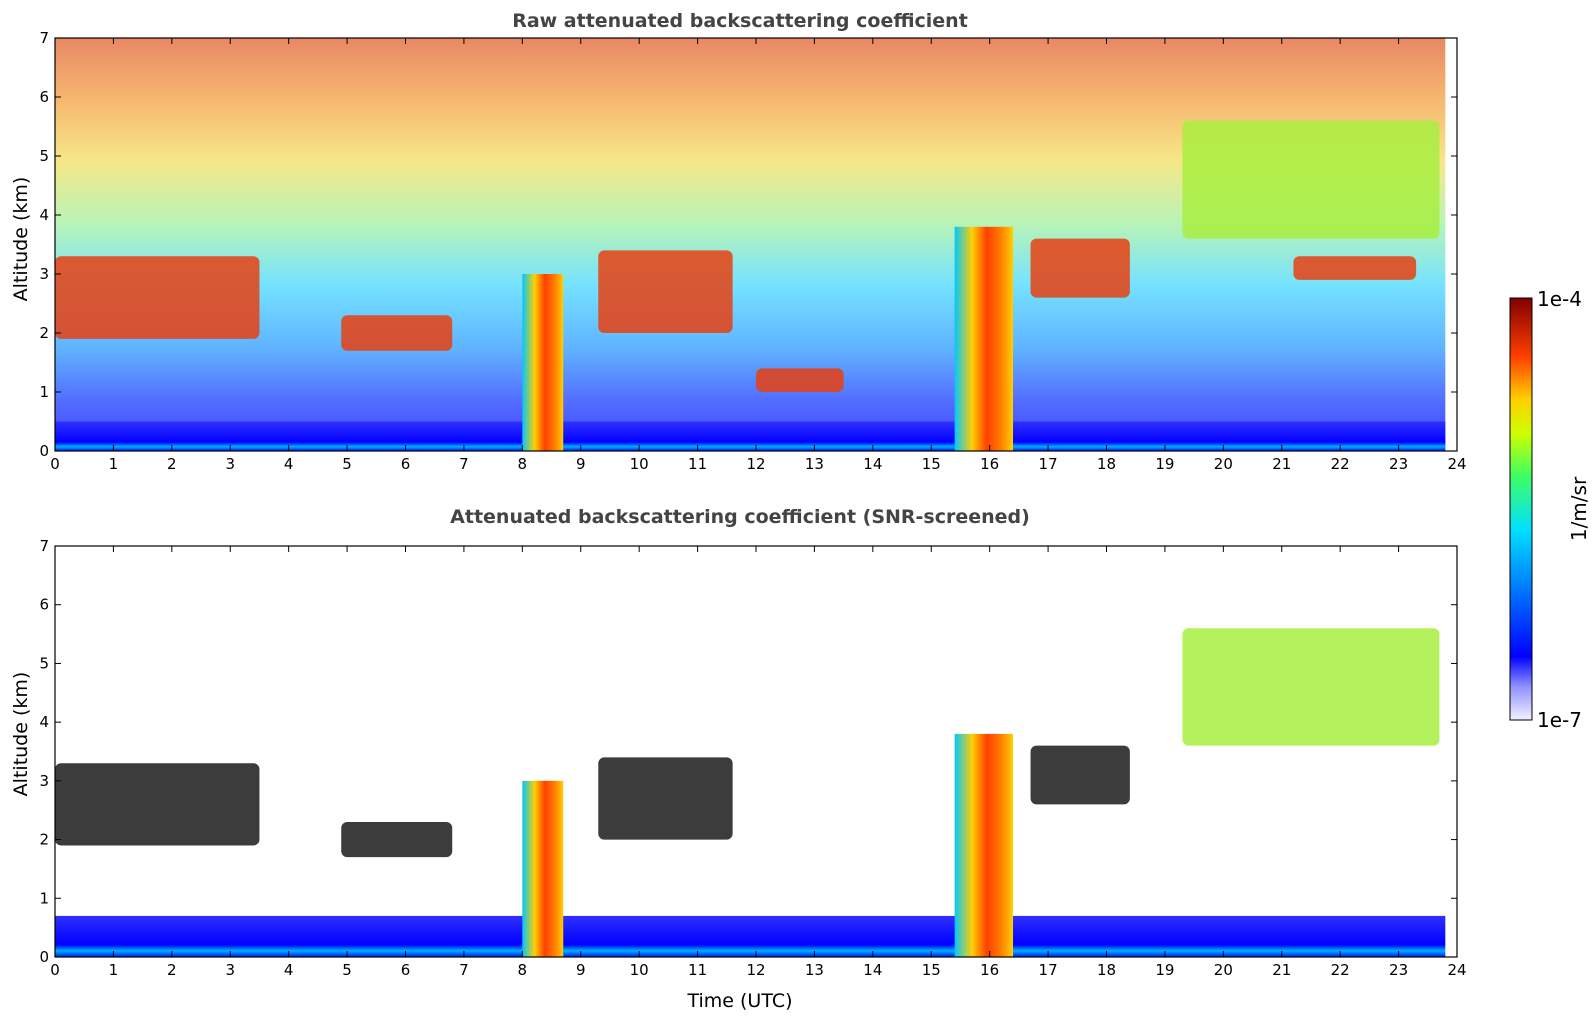 The image size is (1595, 1020). I want to click on top-x-tick-label: 17, so click(1048, 464).